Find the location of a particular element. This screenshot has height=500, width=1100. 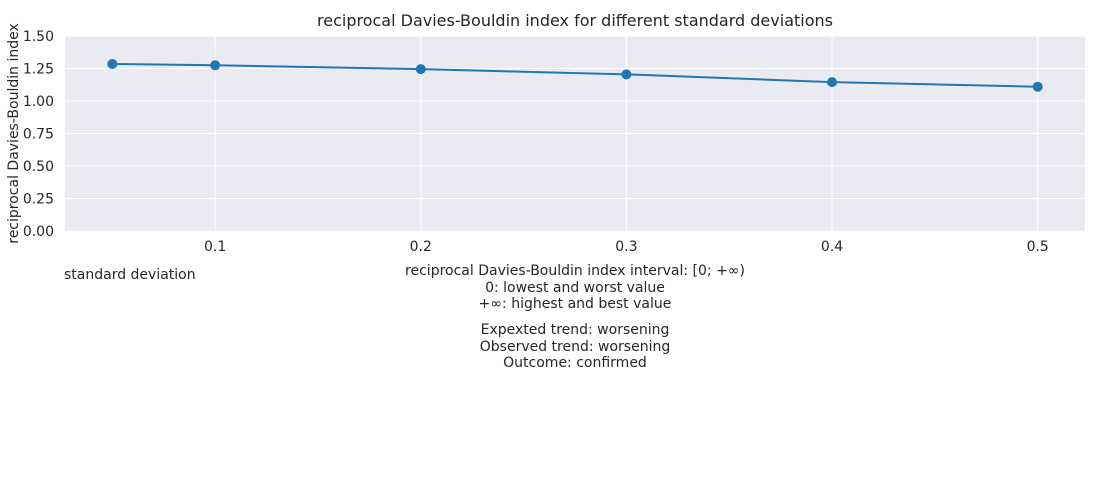

series-line is located at coordinates (575, 75).